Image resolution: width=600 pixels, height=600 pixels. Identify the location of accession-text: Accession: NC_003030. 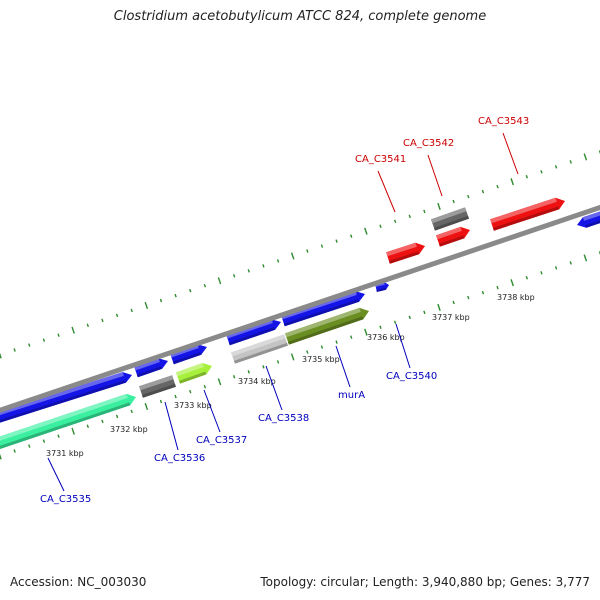
(78, 582).